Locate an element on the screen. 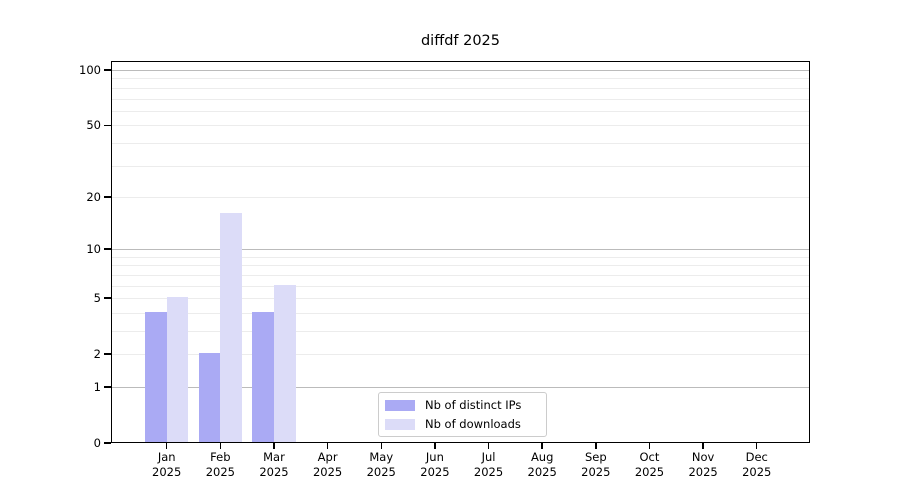 The height and width of the screenshot is (500, 900). x-tick-label: Sep 2025 is located at coordinates (596, 464).